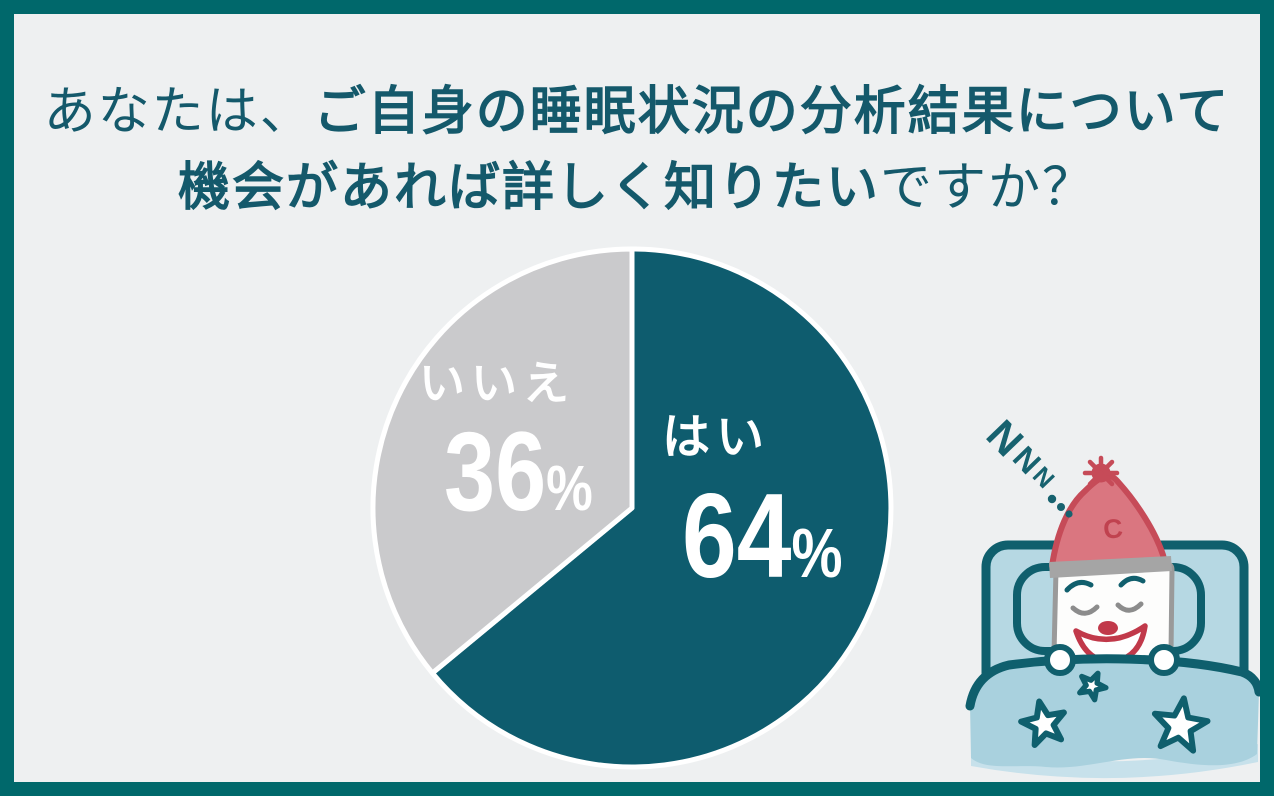 This screenshot has height=796, width=1274. I want to click on smiling-mouth, so click(1110, 644).